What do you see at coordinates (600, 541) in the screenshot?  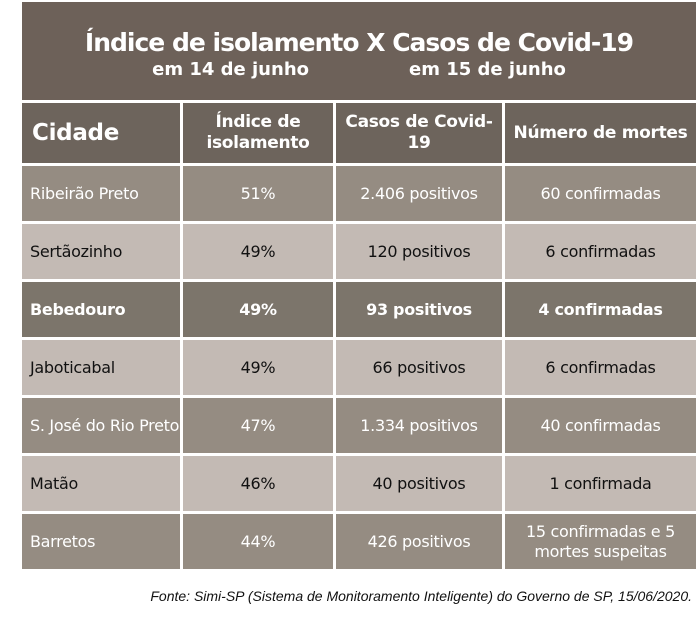 I see `cell-mortes: 15 confirmadas e 5 mortes suspeitas` at bounding box center [600, 541].